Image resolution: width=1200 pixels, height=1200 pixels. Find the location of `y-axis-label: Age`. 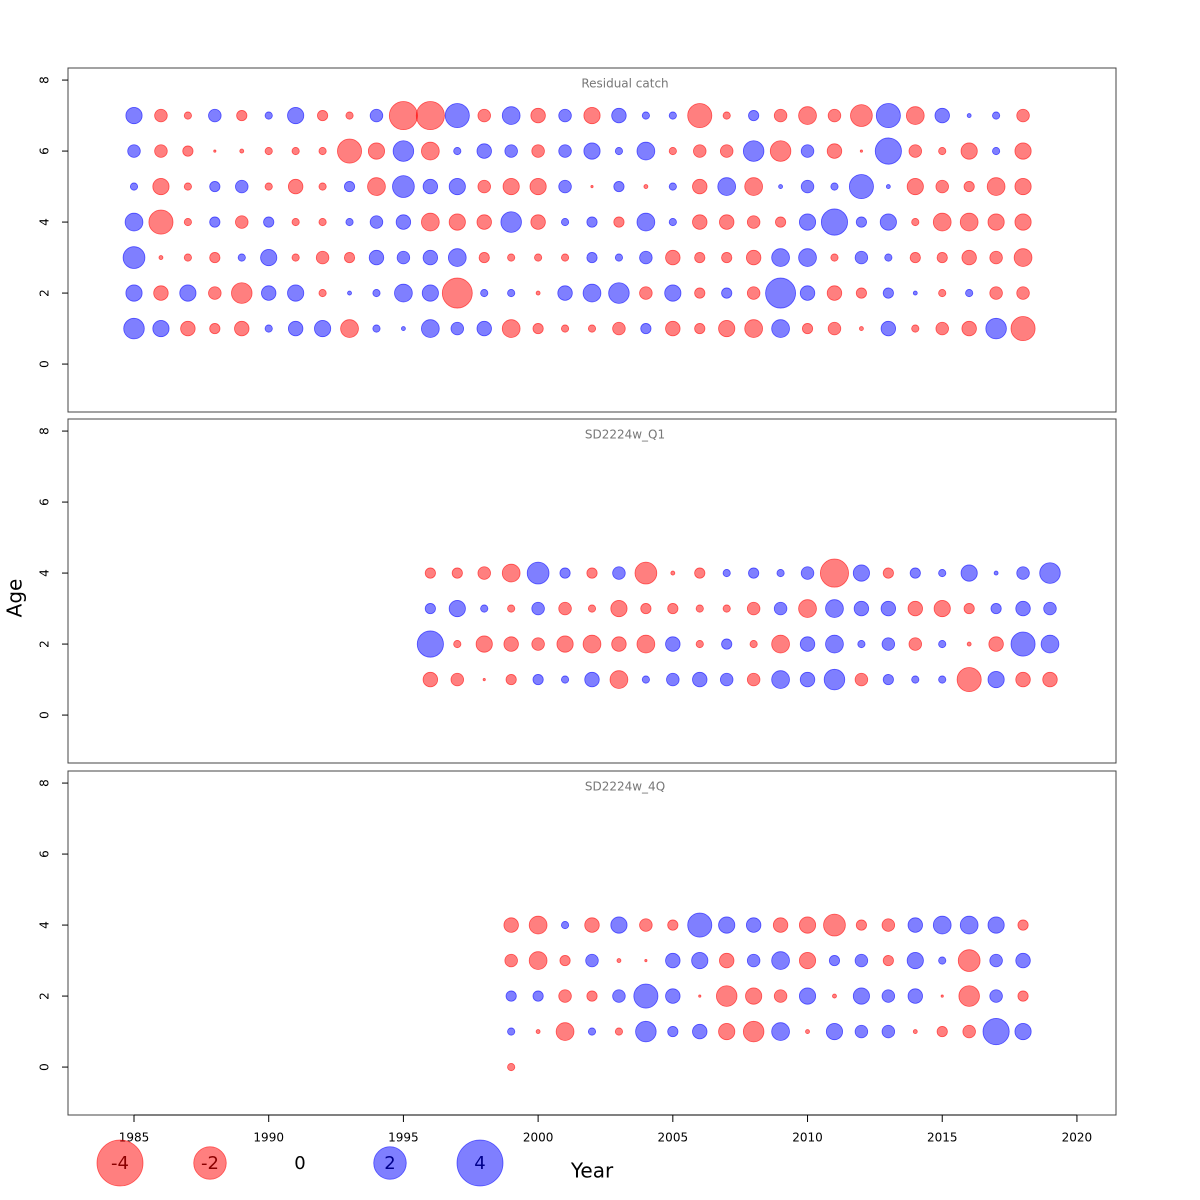

y-axis-label: Age is located at coordinates (15, 598).